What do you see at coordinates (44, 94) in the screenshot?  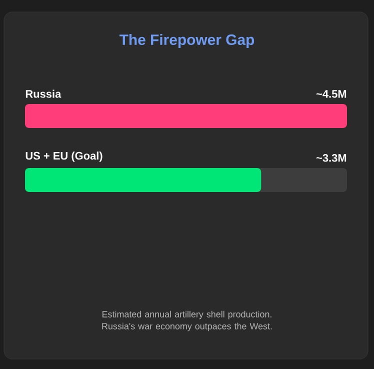 I see `y-tick-label: Russia` at bounding box center [44, 94].